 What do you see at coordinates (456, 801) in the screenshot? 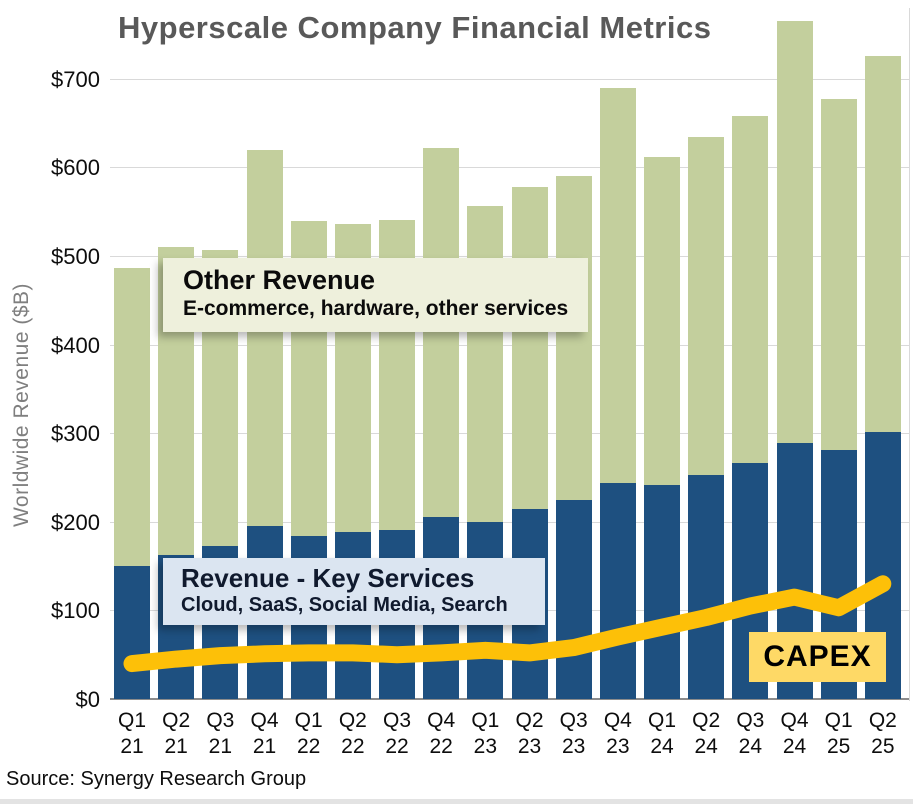
I see `bottom-border` at bounding box center [456, 801].